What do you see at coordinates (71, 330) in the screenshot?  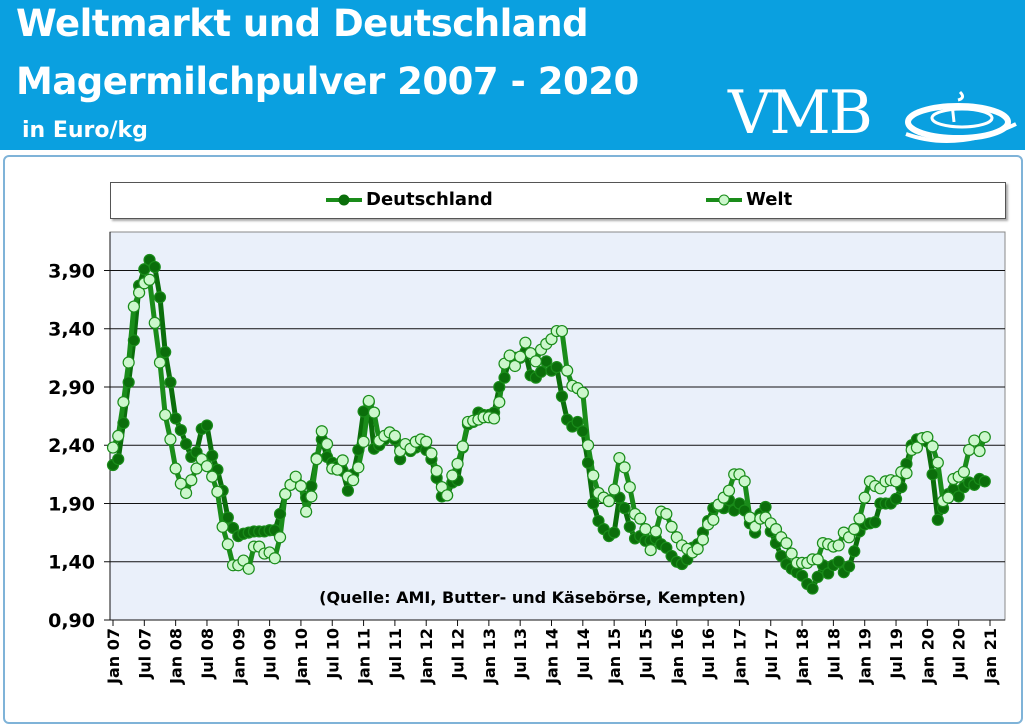 I see `y-tick-label: 3,40` at bounding box center [71, 330].